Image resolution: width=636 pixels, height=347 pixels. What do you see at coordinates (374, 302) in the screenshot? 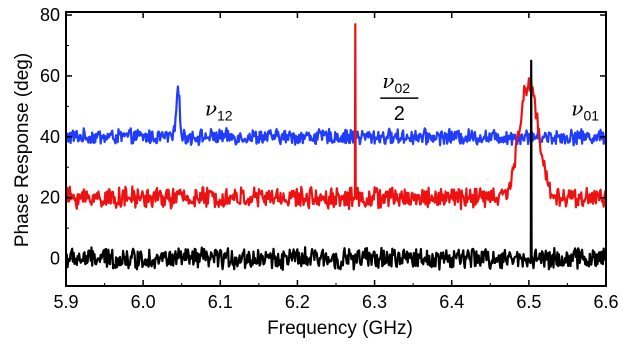
I see `x-tick-label: 6.3` at bounding box center [374, 302].